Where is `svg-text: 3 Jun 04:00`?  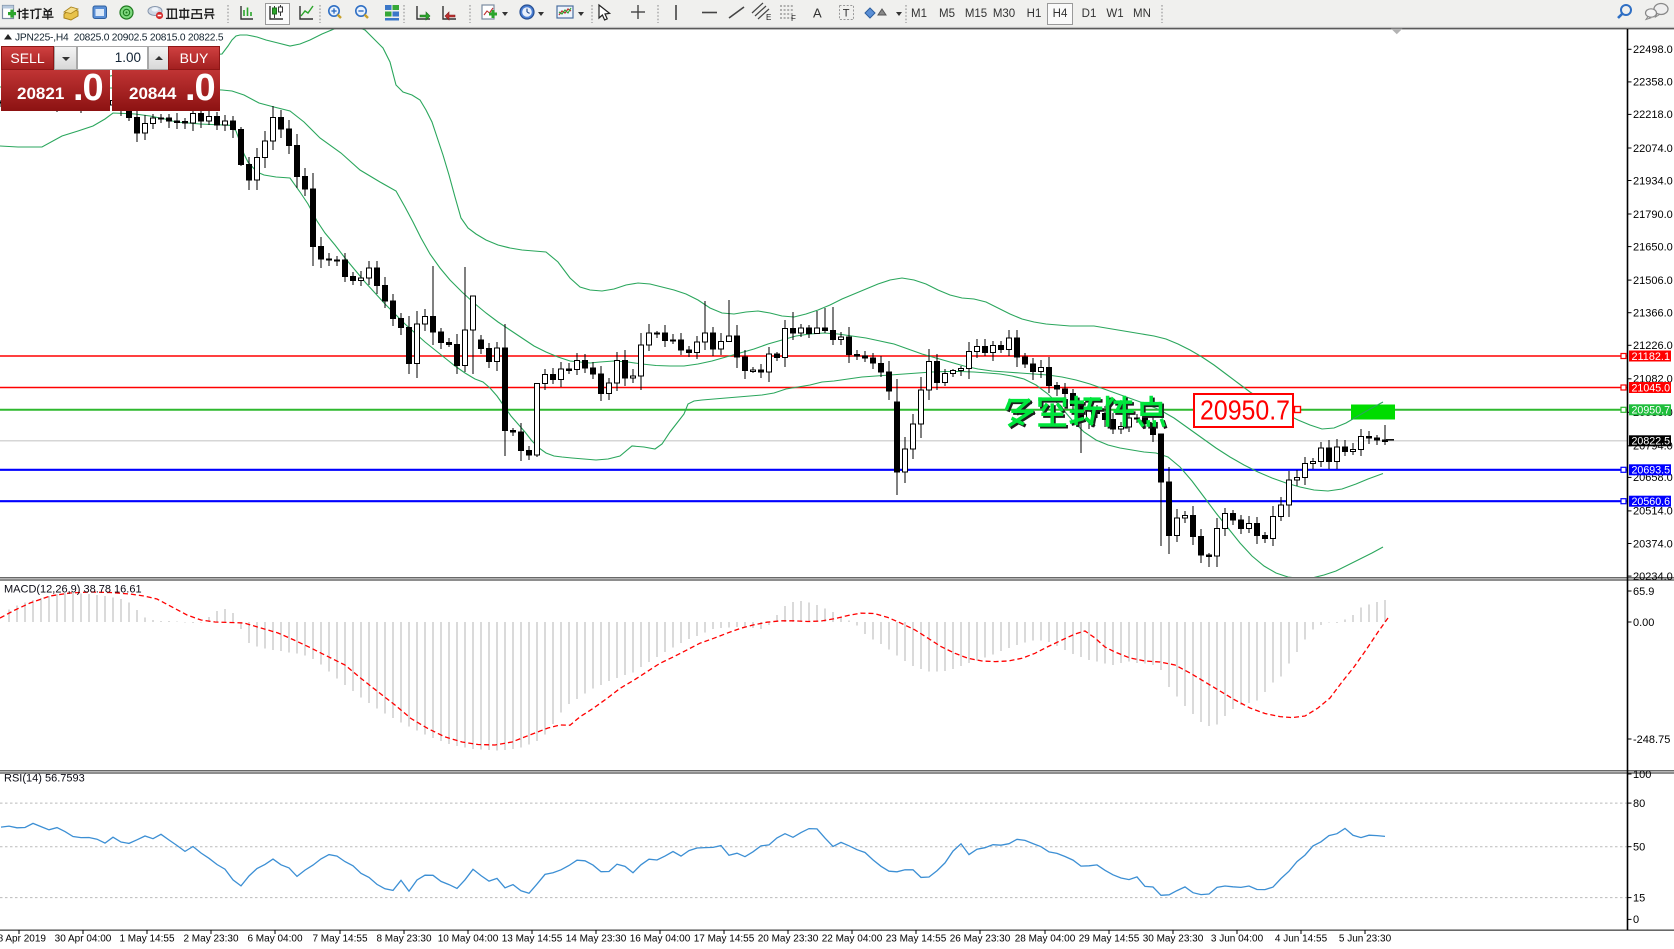 svg-text: 3 Jun 04:00 is located at coordinates (1237, 939).